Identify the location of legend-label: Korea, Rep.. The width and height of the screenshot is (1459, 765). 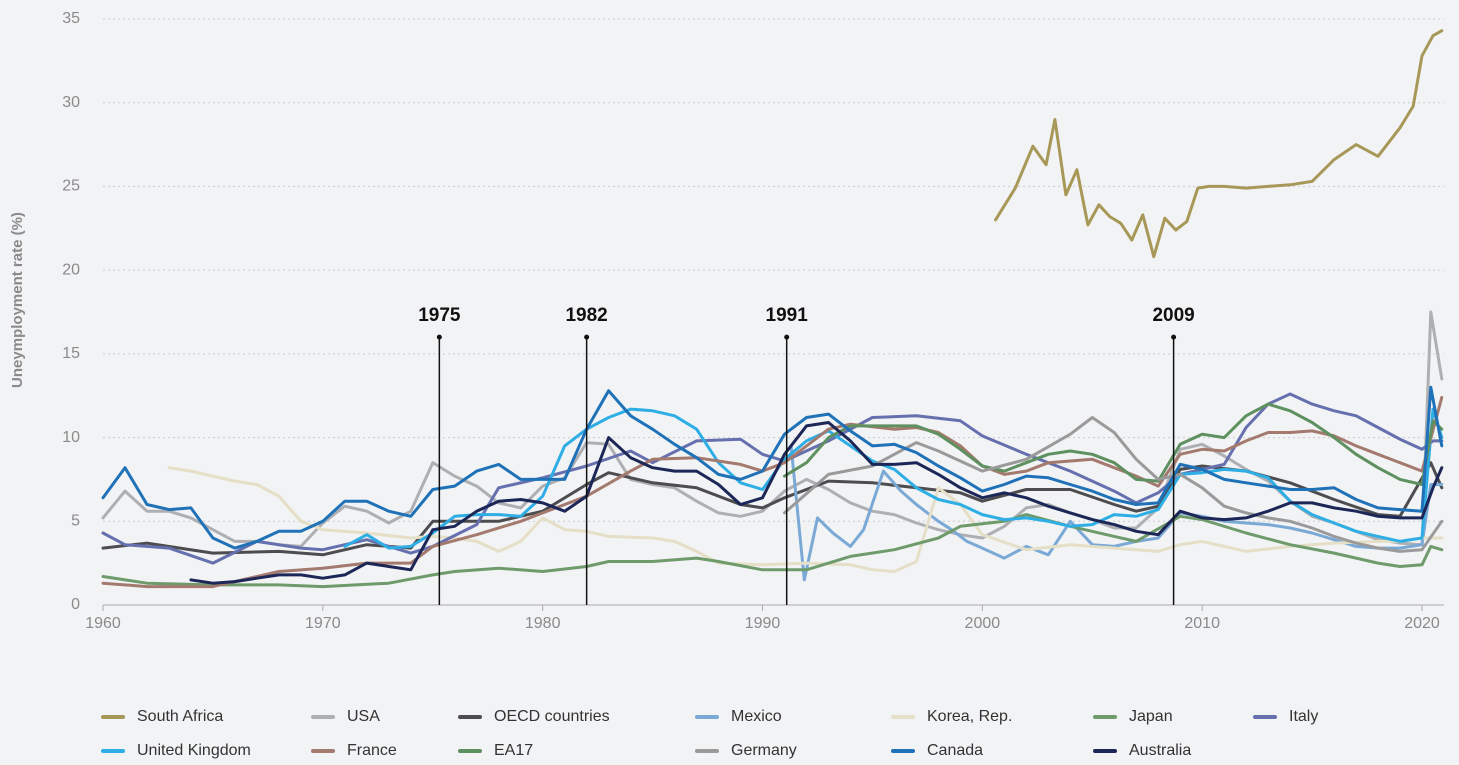
(969, 716).